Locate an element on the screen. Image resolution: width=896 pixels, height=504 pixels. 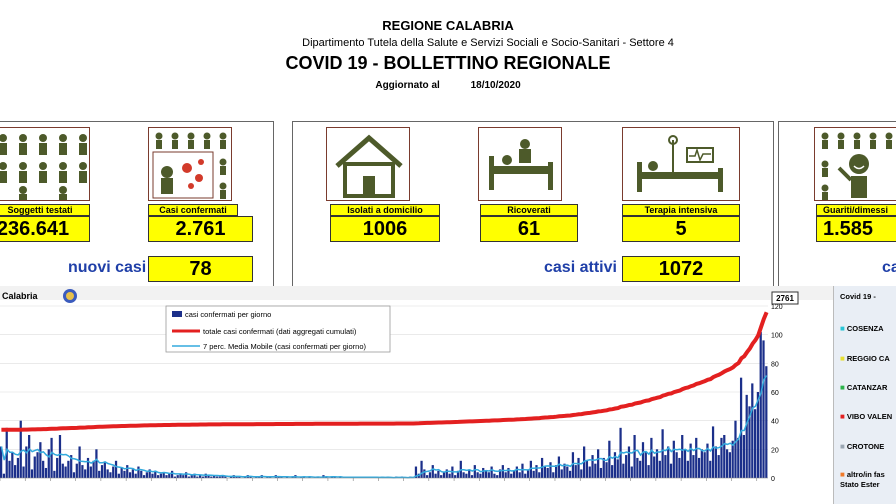
new-cases-label: nuovi casi is located at coordinates (107, 267).